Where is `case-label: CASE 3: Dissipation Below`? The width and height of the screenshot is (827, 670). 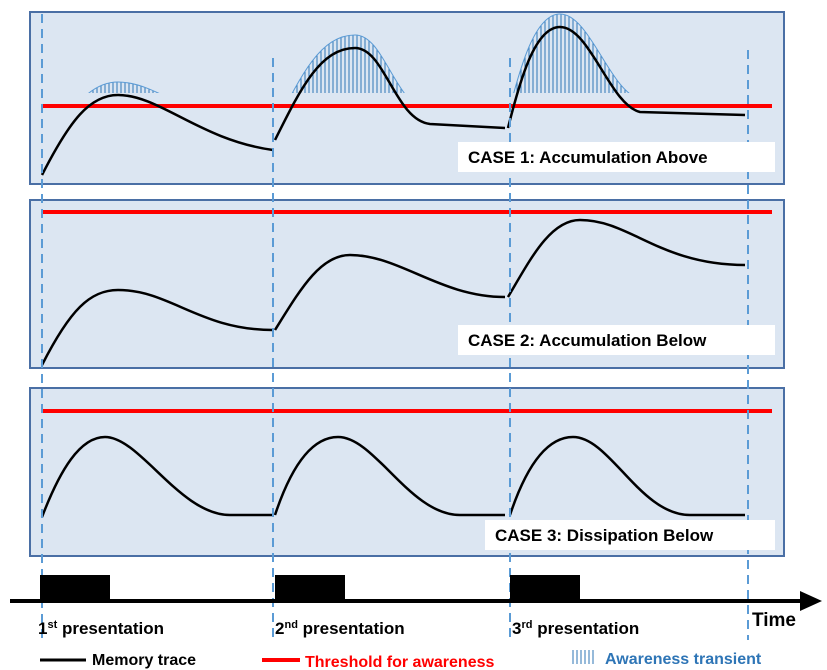
case-label: CASE 3: Dissipation Below is located at coordinates (604, 535).